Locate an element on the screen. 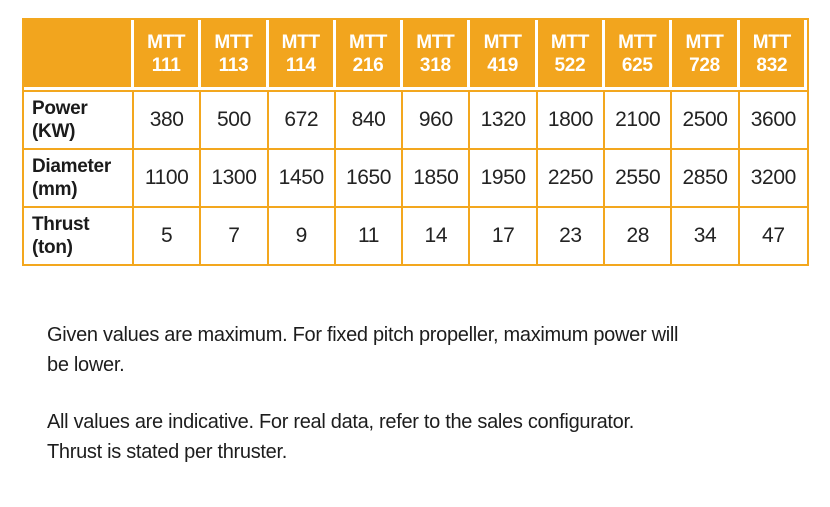  spec-cell: 2500 is located at coordinates (706, 119).